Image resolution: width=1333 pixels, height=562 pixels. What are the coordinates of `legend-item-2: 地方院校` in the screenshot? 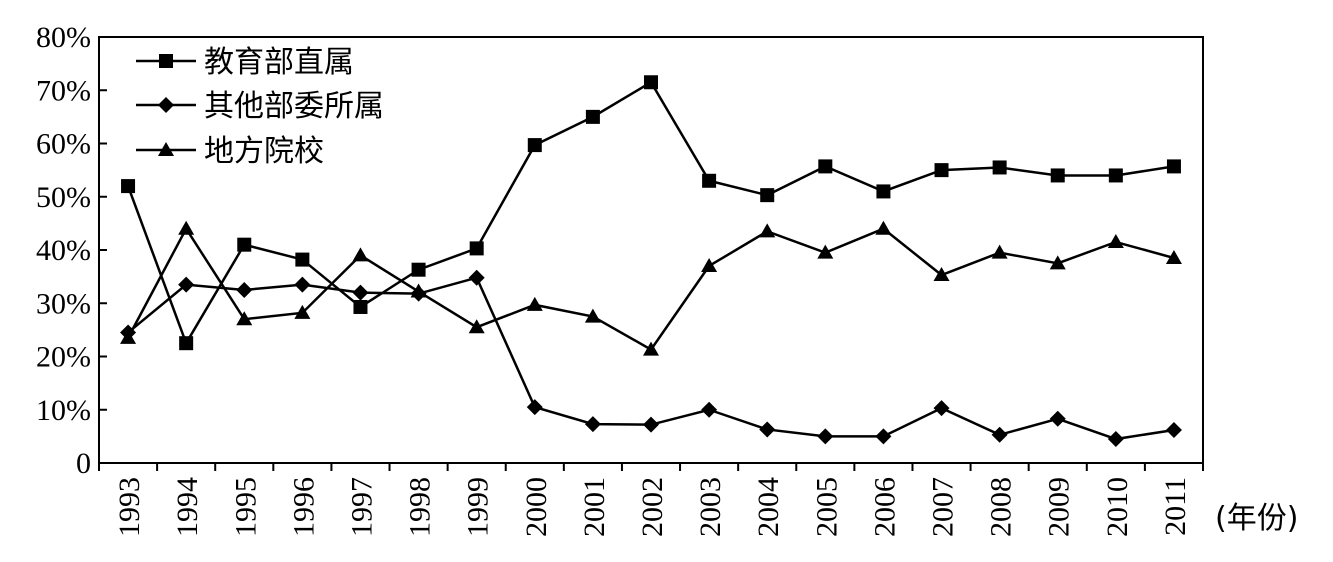 It's located at (230, 151).